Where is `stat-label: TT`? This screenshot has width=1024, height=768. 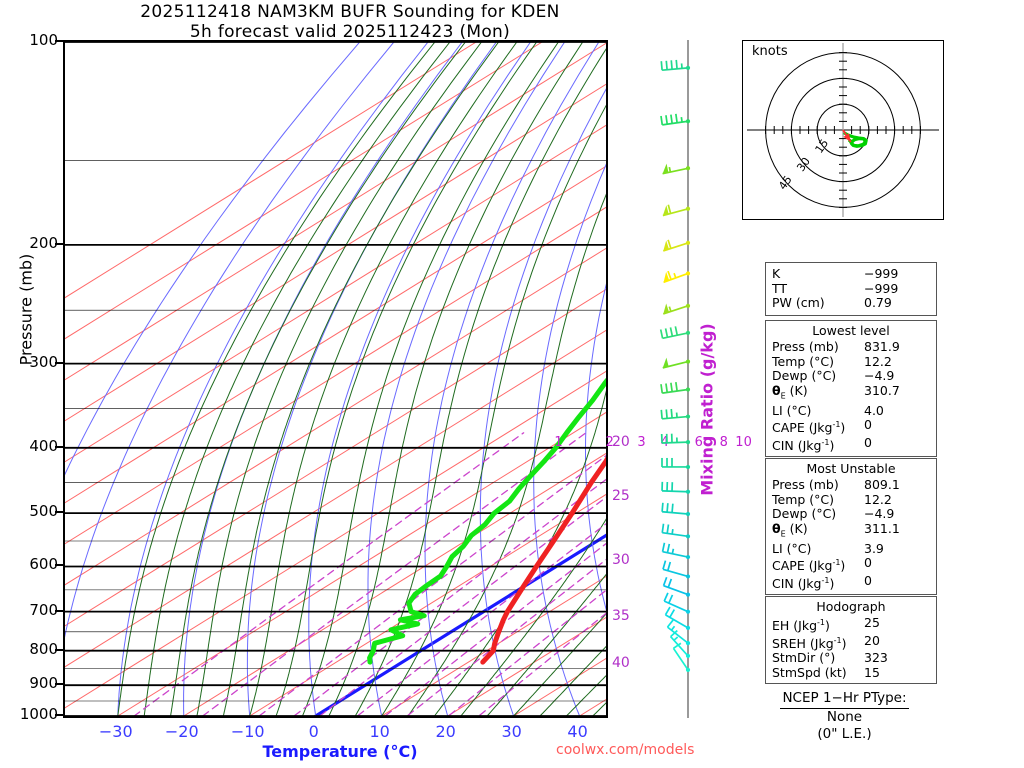 stat-label: TT is located at coordinates (780, 288).